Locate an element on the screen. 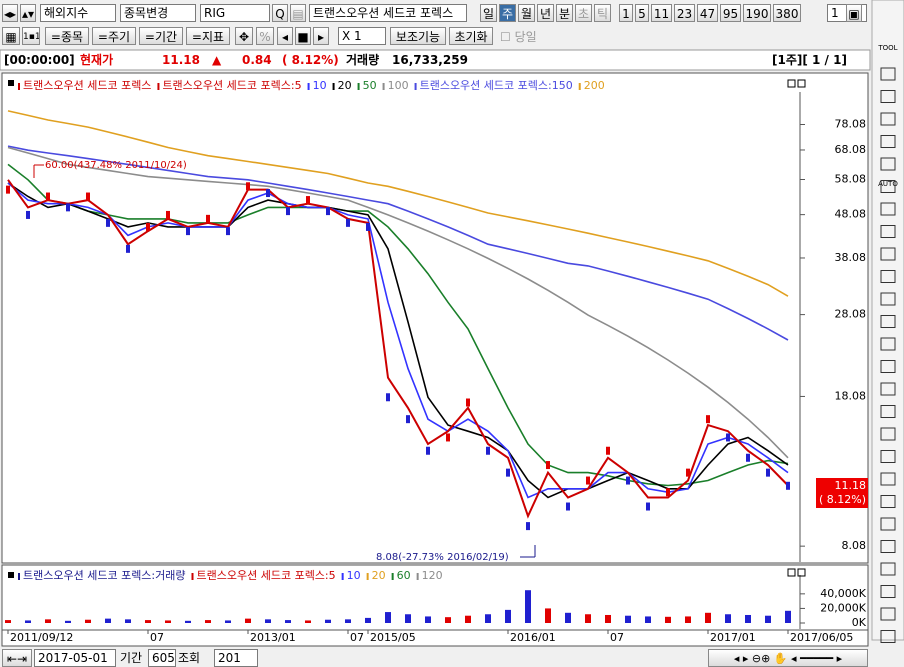 The height and width of the screenshot is (667, 904). sidebar-auto: AUTO is located at coordinates (888, 184).